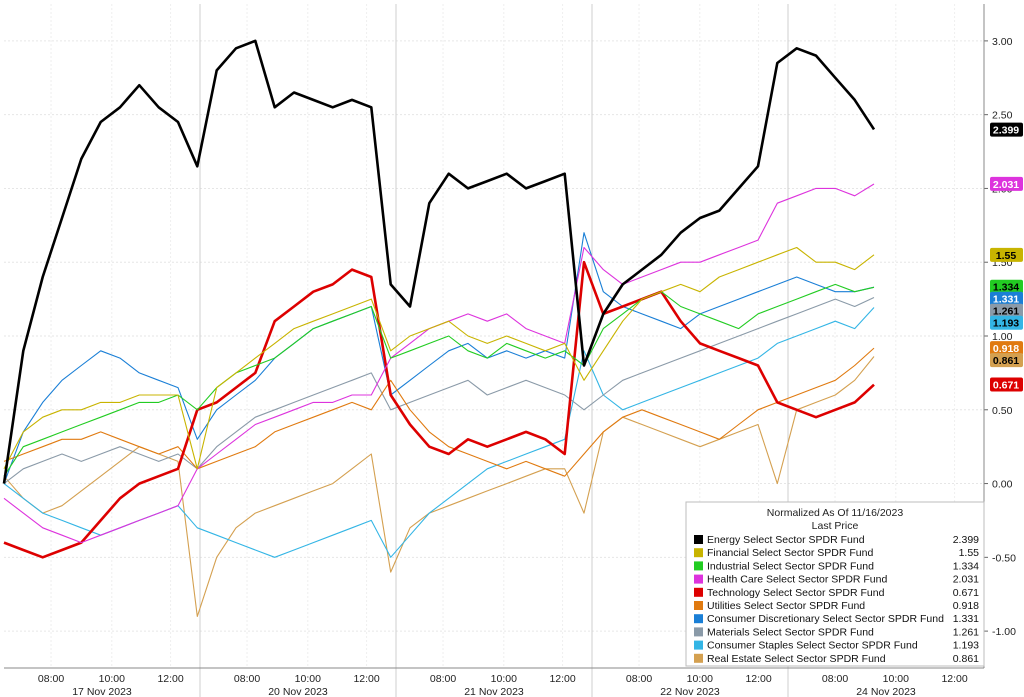 Image resolution: width=1024 pixels, height=697 pixels. I want to click on legend-last-value: 1.55, so click(969, 553).